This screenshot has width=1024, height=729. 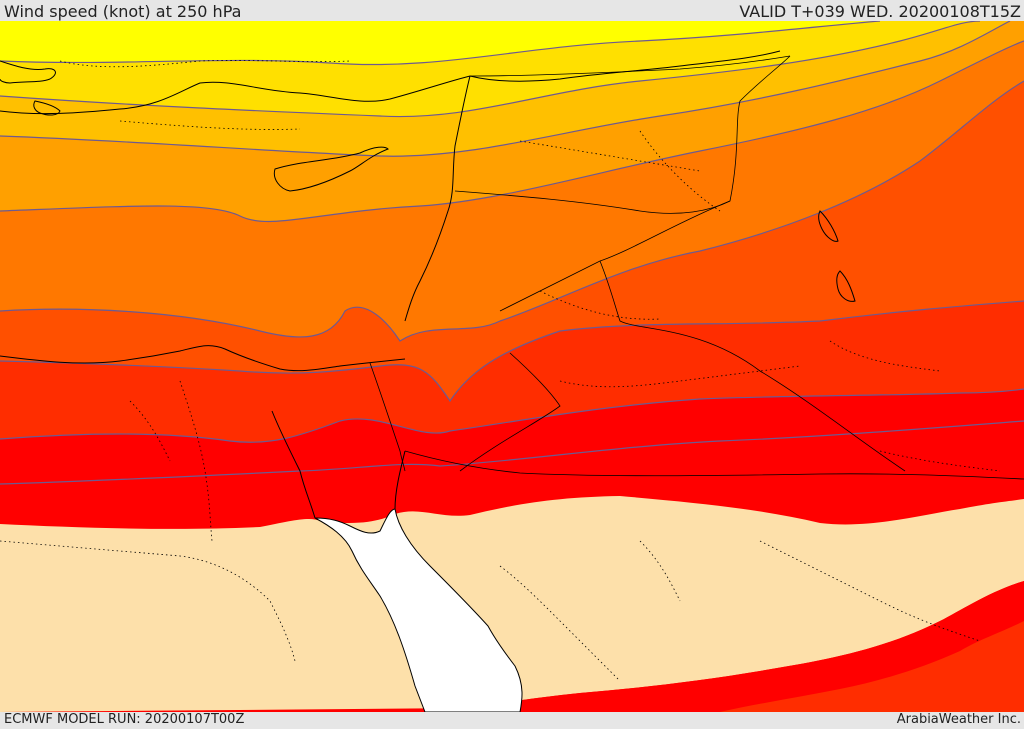 I want to click on cyprus, so click(x=331, y=169).